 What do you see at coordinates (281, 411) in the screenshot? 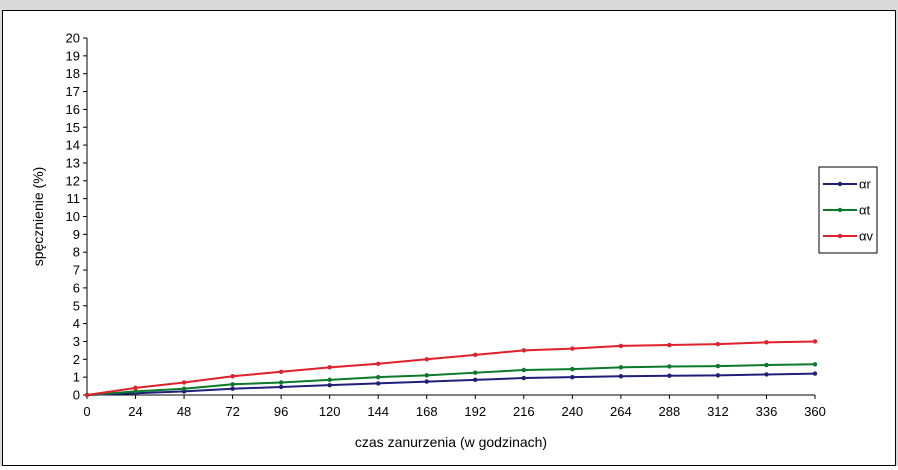
I see `x-tick-label: 96` at bounding box center [281, 411].